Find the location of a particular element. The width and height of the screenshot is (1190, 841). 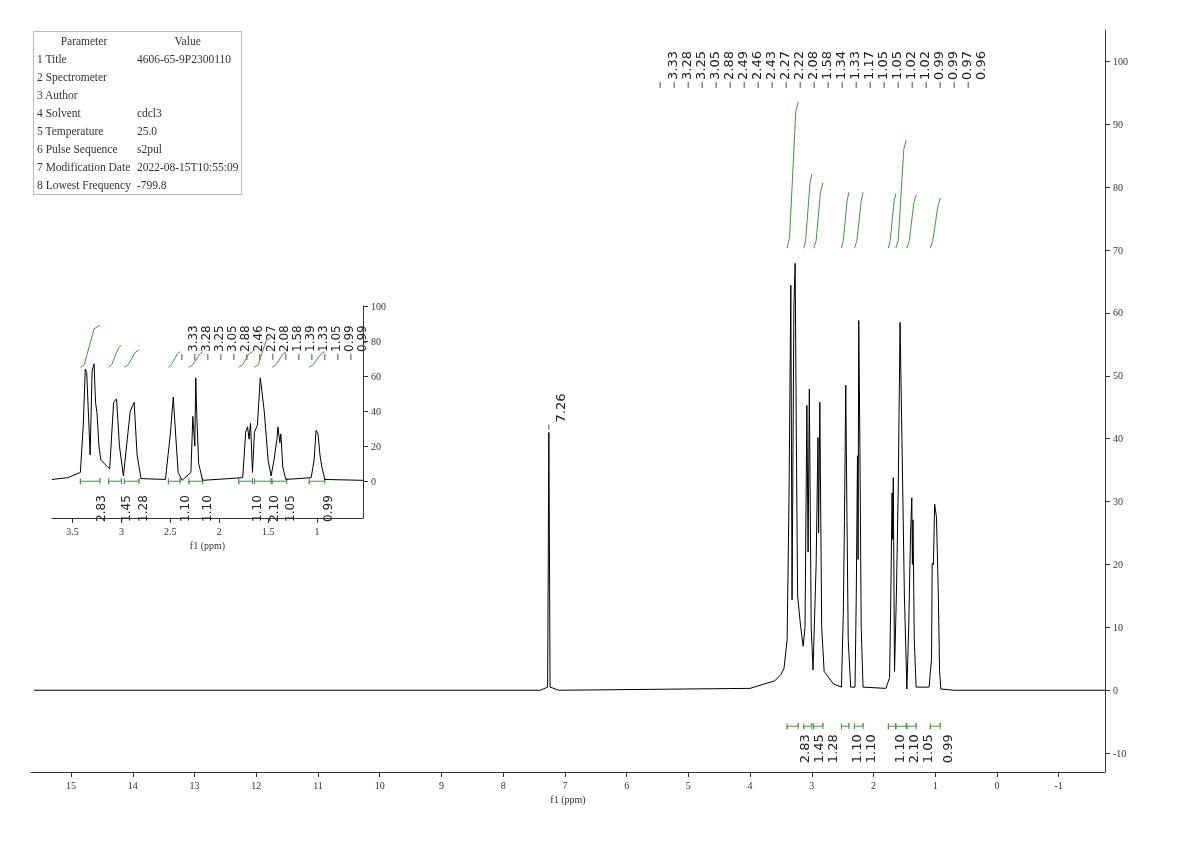

x-tick-label: 5 is located at coordinates (688, 785).